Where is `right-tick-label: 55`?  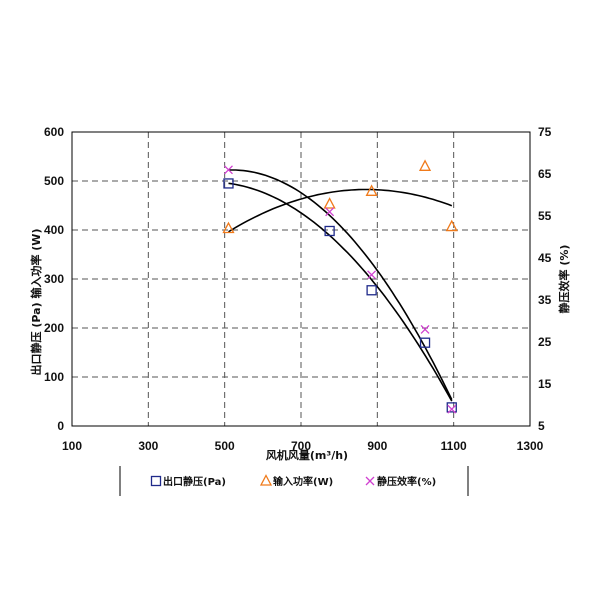 right-tick-label: 55 is located at coordinates (545, 216).